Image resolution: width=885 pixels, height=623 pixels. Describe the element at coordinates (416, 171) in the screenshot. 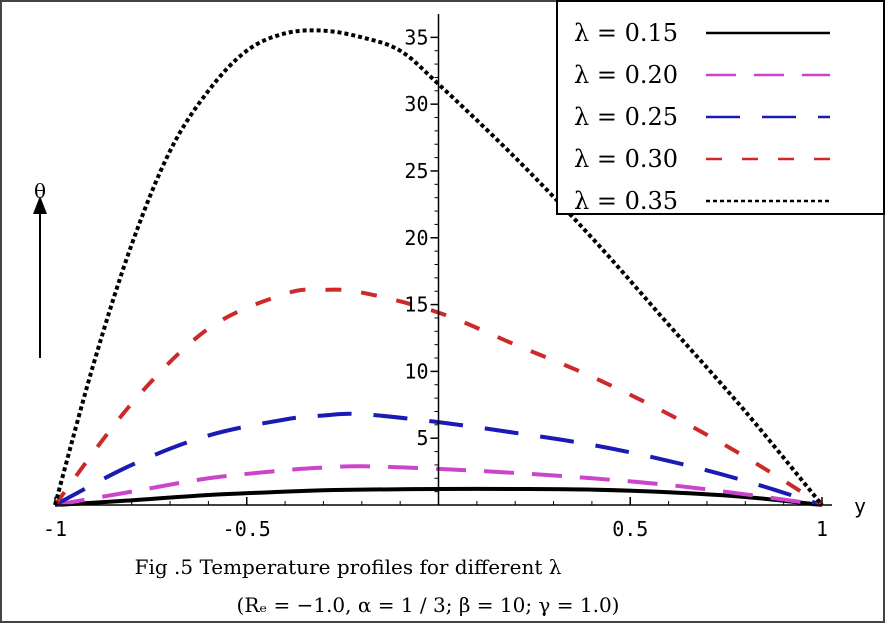

I see `y-tick-label: 25` at that location.